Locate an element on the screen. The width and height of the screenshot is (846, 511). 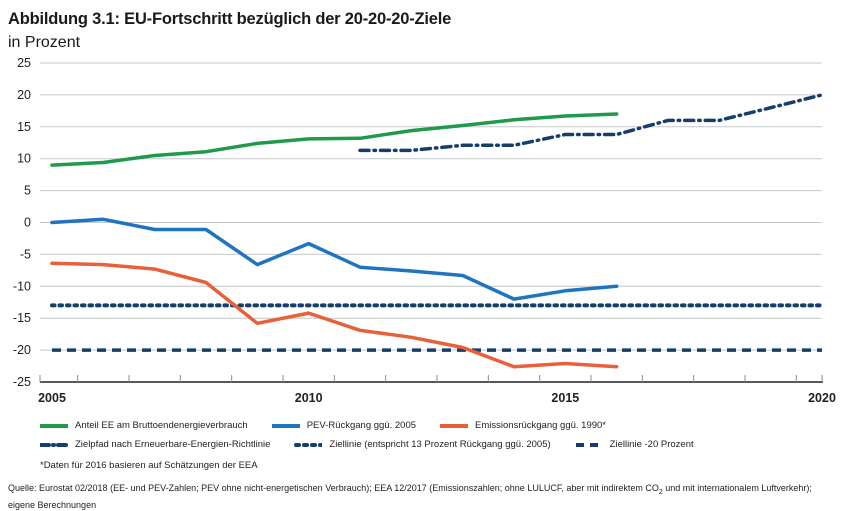
chart-subtitle: in Prozent is located at coordinates (44, 42).